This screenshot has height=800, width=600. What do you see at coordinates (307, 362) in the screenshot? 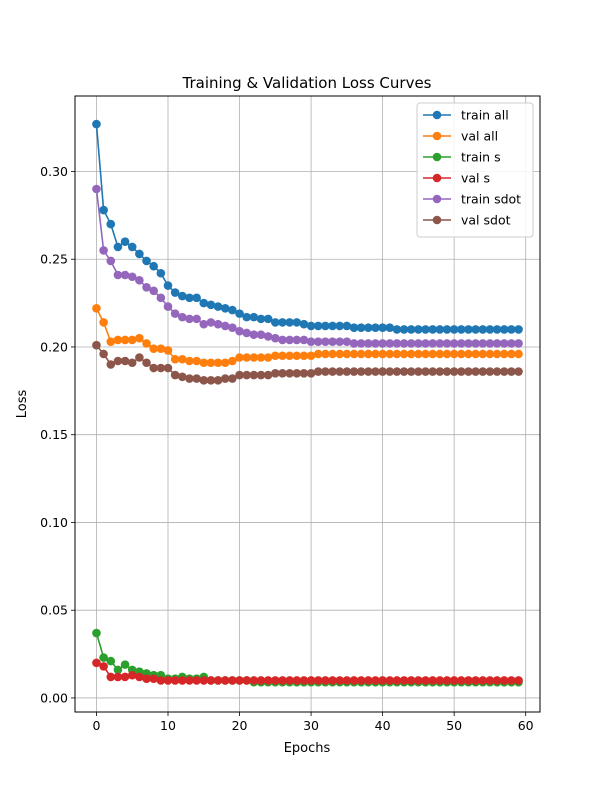
I see `series-val-sdot` at bounding box center [307, 362].